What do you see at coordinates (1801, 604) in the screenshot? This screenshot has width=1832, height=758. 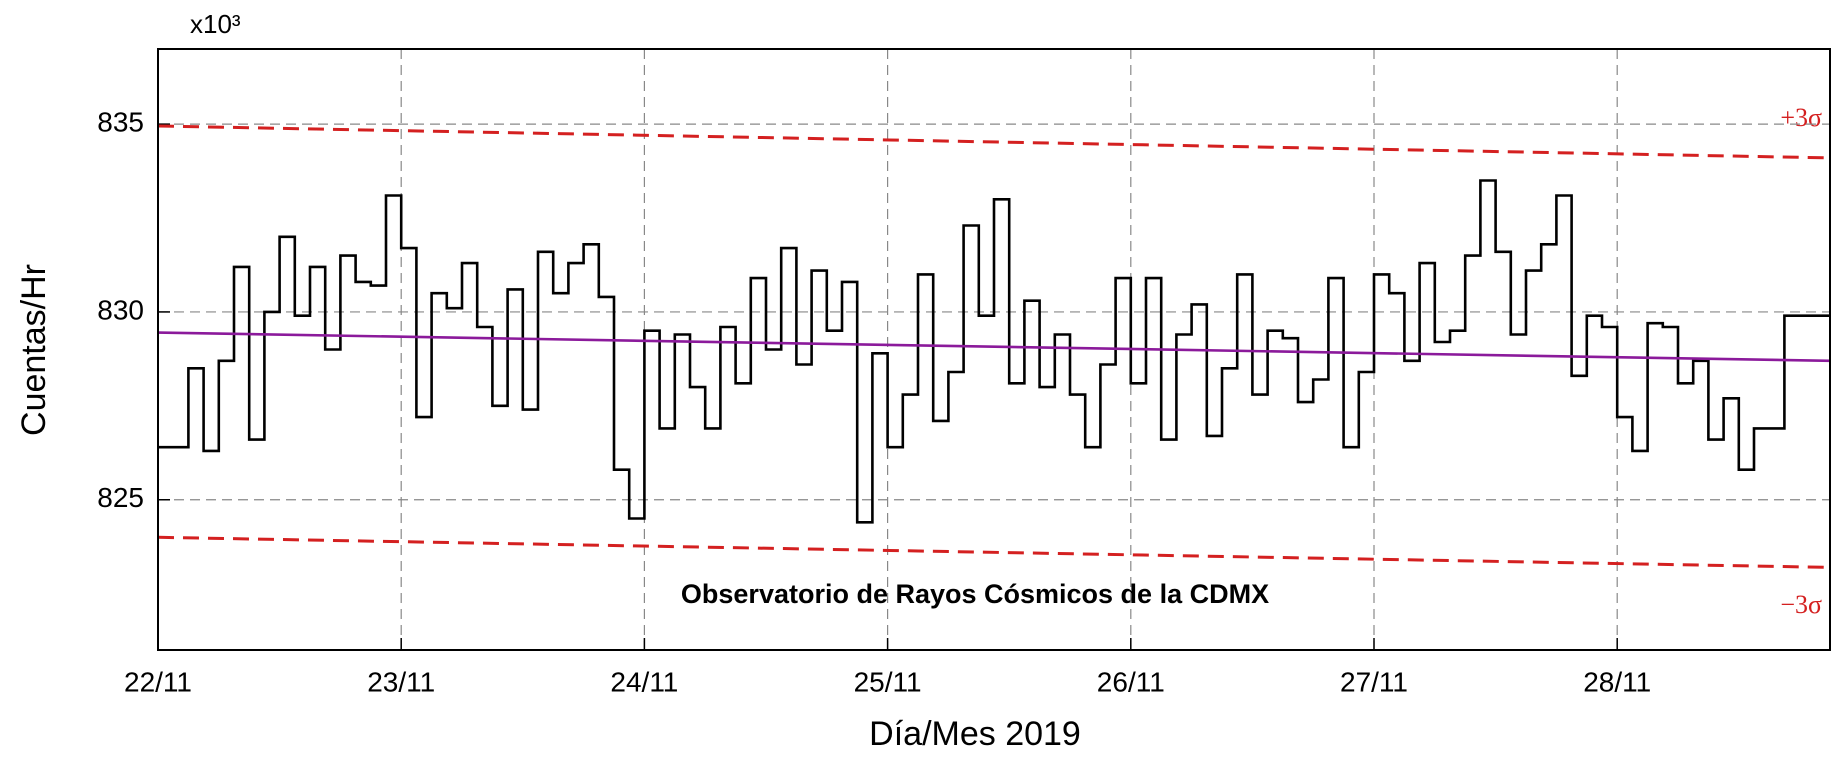 I see `annotation: −3σ` at bounding box center [1801, 604].